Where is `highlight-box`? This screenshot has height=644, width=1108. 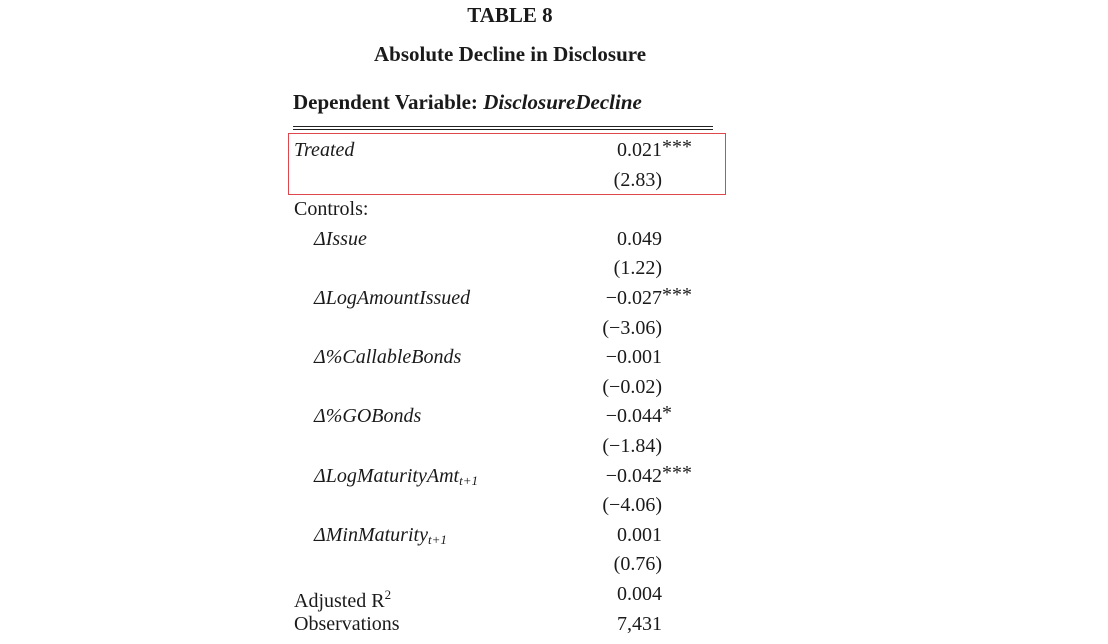 highlight-box is located at coordinates (507, 164).